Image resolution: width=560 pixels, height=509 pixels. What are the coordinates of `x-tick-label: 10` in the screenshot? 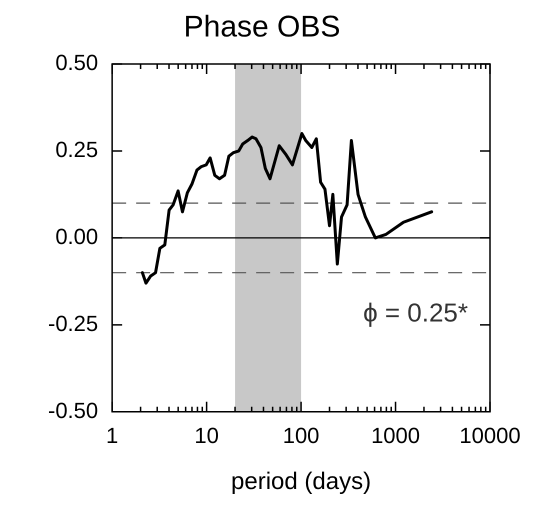 It's located at (206, 435).